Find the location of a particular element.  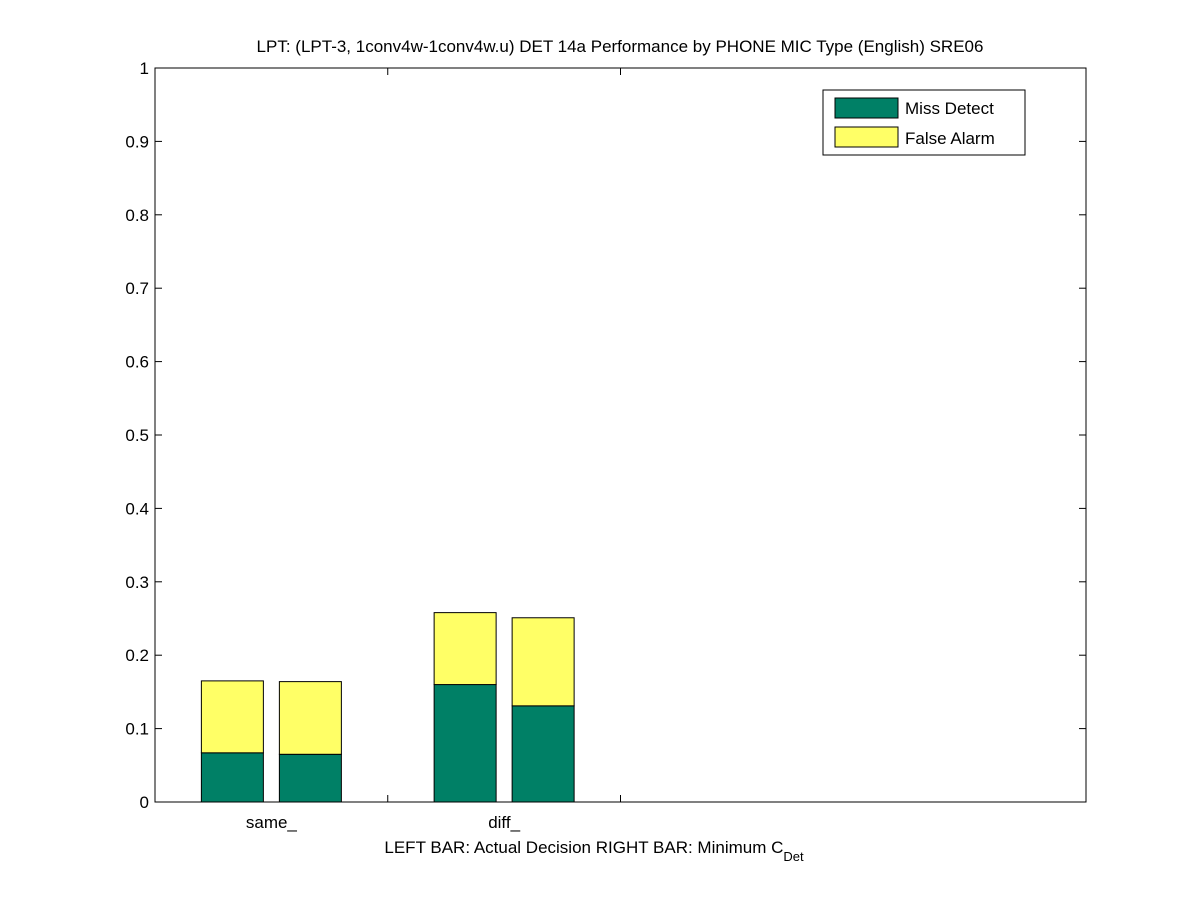

bar-miss-detect-same-min is located at coordinates (310, 778).